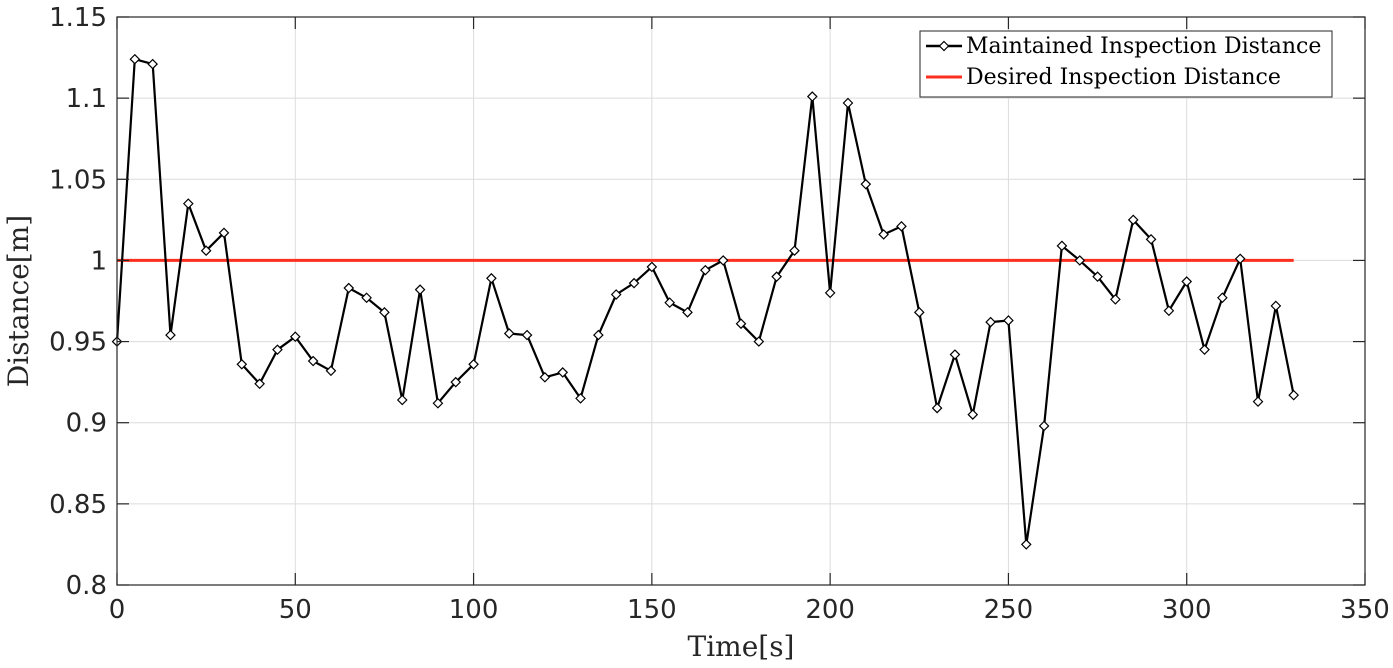 The image size is (1393, 668). Describe the element at coordinates (830, 610) in the screenshot. I see `x-tick-label: 200` at that location.